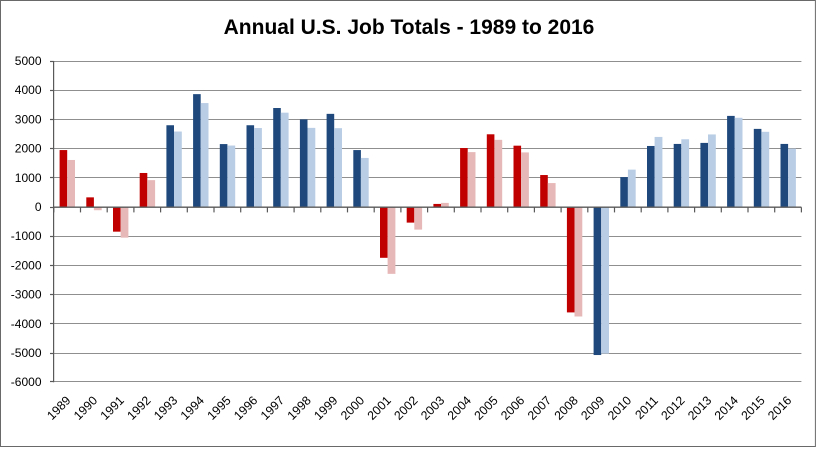 The image size is (817, 453). What do you see at coordinates (26, 382) in the screenshot?
I see `svg-text: -6000` at bounding box center [26, 382].